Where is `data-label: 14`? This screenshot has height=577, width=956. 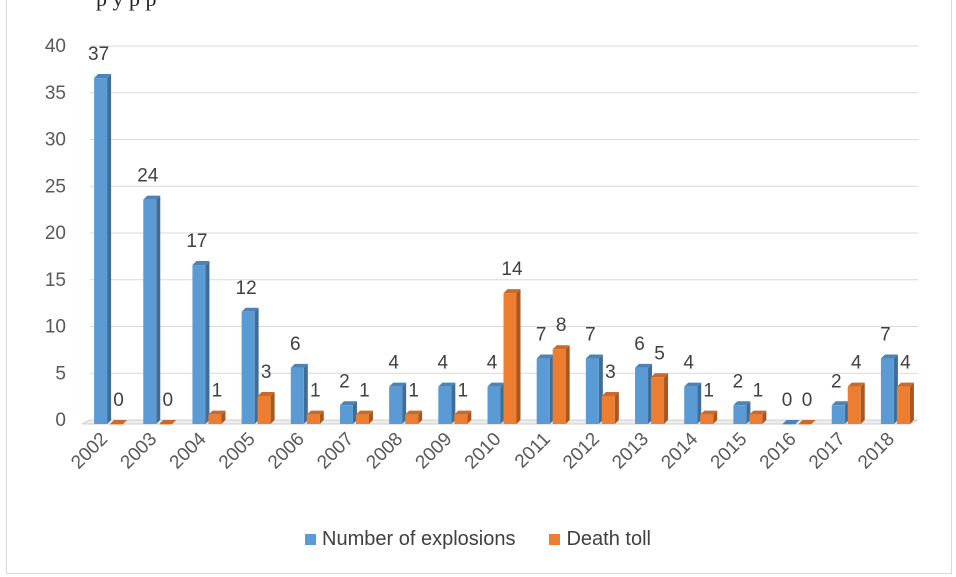
data-label: 14 is located at coordinates (512, 269).